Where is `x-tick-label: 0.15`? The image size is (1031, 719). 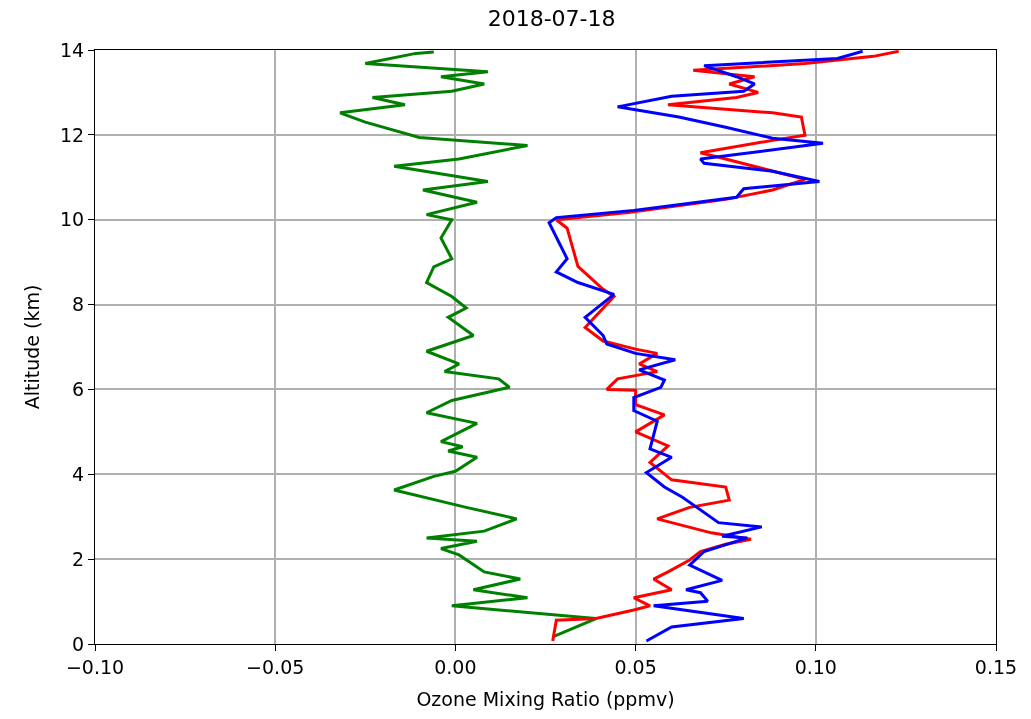 x-tick-label: 0.15 is located at coordinates (996, 666).